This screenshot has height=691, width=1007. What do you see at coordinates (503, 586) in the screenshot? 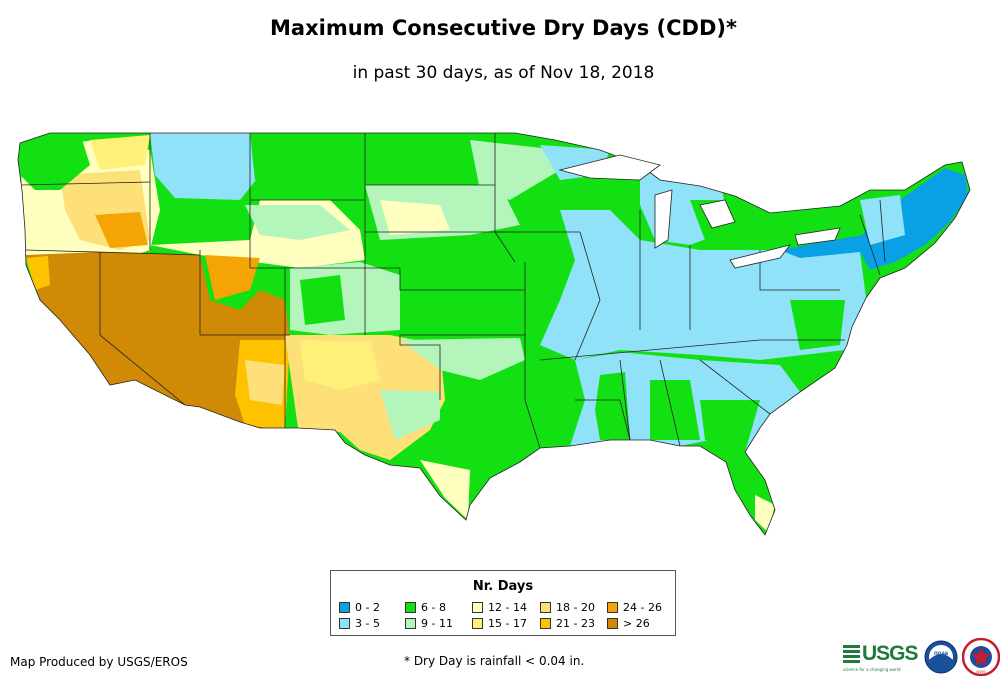
I see `legend-title: Nr. Days` at bounding box center [503, 586].